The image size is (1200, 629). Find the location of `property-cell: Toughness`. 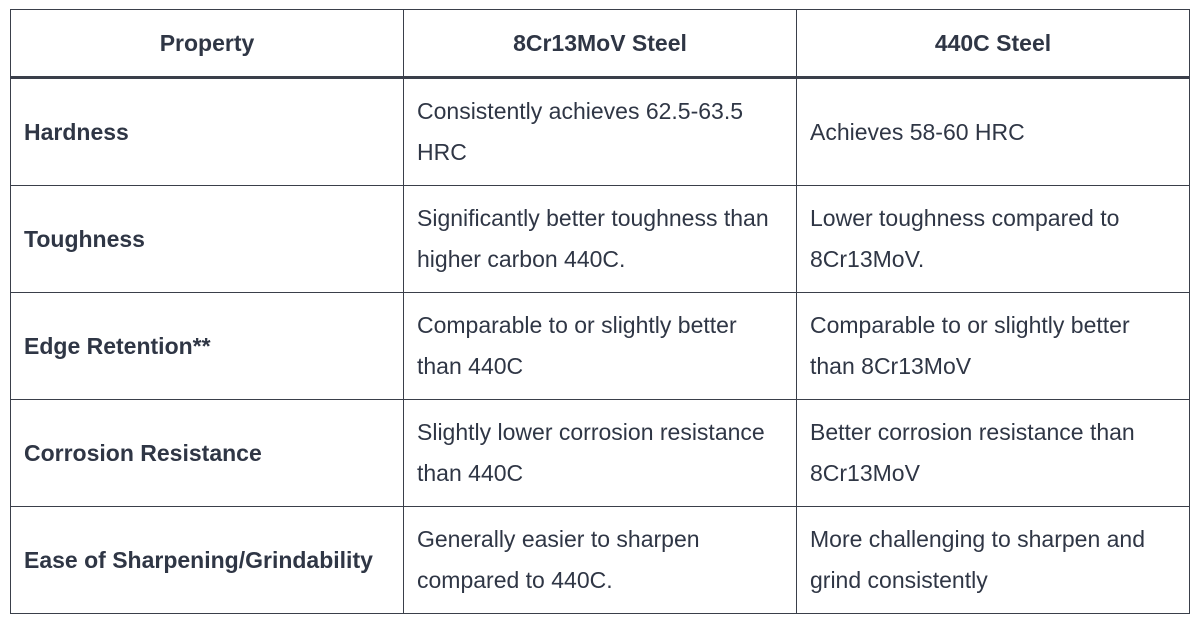

property-cell: Toughness is located at coordinates (207, 239).